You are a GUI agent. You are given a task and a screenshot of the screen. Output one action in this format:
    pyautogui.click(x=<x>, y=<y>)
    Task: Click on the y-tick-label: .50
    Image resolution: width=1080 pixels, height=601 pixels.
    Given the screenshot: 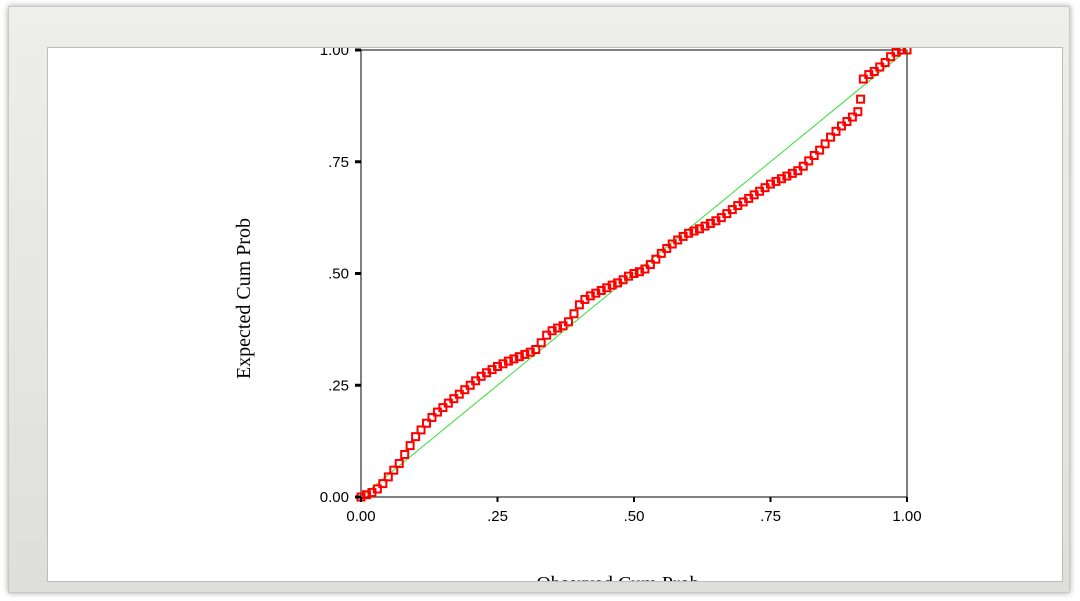 What is the action you would take?
    pyautogui.click(x=338, y=274)
    